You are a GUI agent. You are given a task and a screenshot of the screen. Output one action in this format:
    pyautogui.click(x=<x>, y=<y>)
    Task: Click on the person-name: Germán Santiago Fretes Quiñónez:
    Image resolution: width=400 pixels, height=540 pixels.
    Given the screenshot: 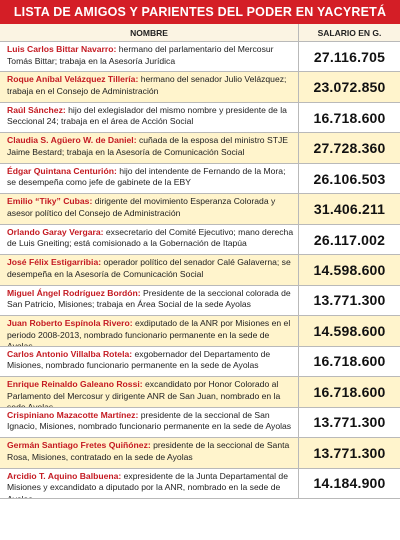 What is the action you would take?
    pyautogui.click(x=79, y=445)
    